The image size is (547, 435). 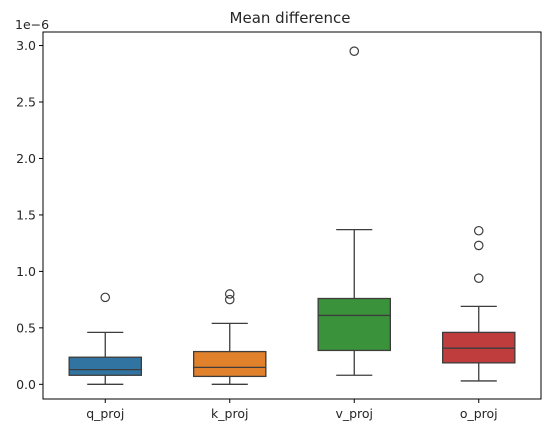 I want to click on y-tick-label: 1.0, so click(x=26, y=271).